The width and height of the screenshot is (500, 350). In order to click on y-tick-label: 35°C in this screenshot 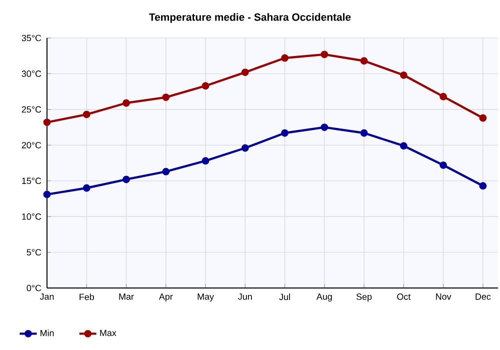, I will do `click(32, 38)`.